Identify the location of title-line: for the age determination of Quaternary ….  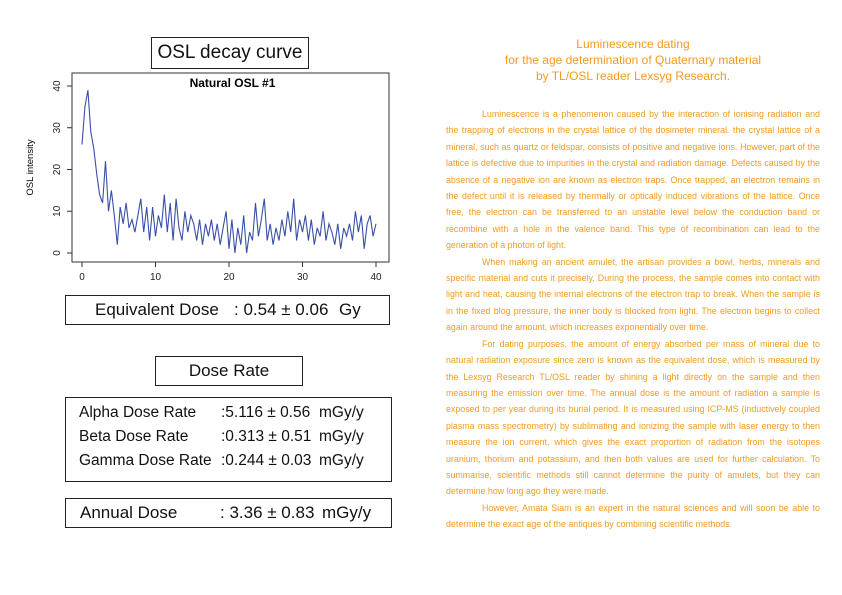
(633, 60).